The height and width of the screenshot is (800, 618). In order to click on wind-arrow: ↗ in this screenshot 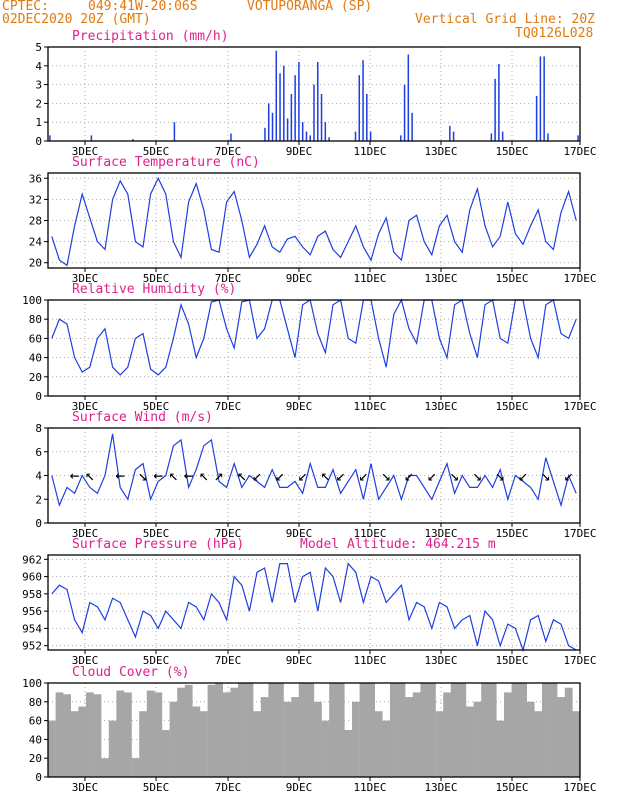, I will do `click(219, 474)`.